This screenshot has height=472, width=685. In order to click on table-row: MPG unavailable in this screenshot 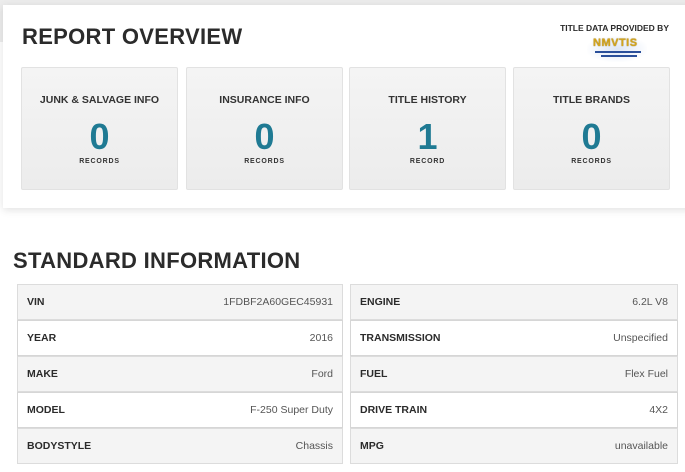, I will do `click(514, 446)`.